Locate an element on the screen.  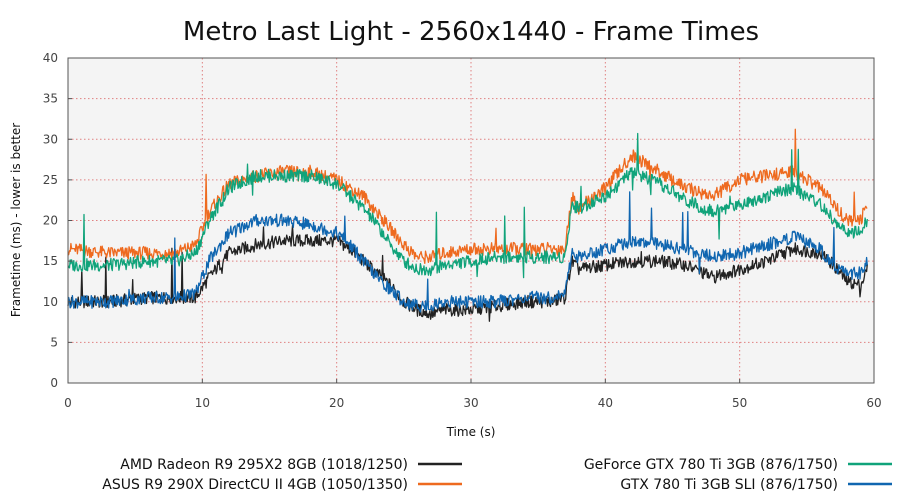
y-axis-label: Frametime (ms) - lower is better is located at coordinates (16, 220).